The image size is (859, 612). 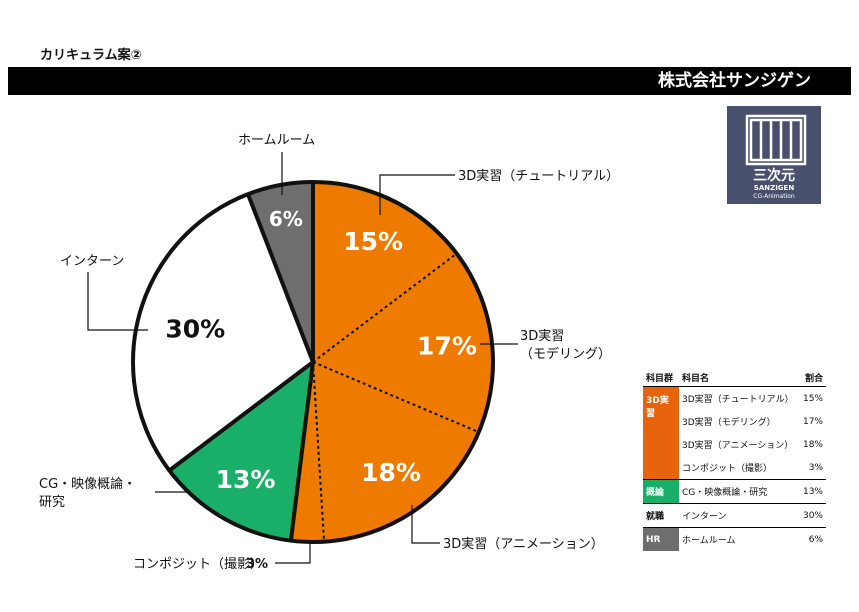 What do you see at coordinates (812, 444) in the screenshot?
I see `legend-ratio: 18%` at bounding box center [812, 444].